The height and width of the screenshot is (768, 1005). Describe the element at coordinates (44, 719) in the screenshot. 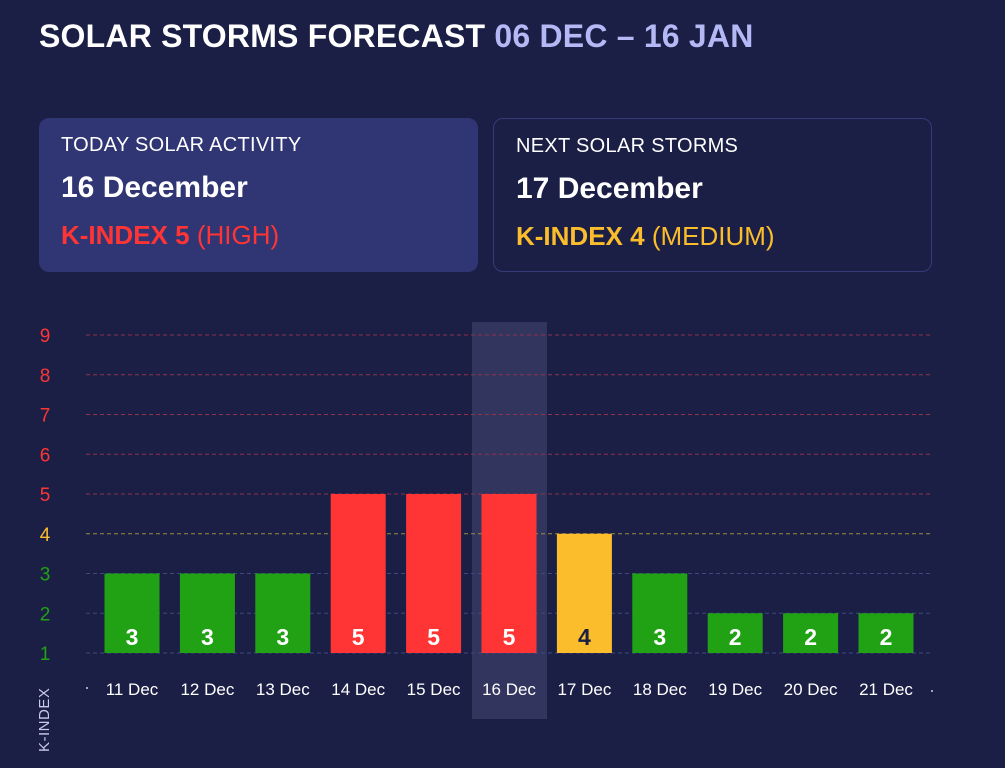

I see `y-axis-title: K-INDEX` at that location.